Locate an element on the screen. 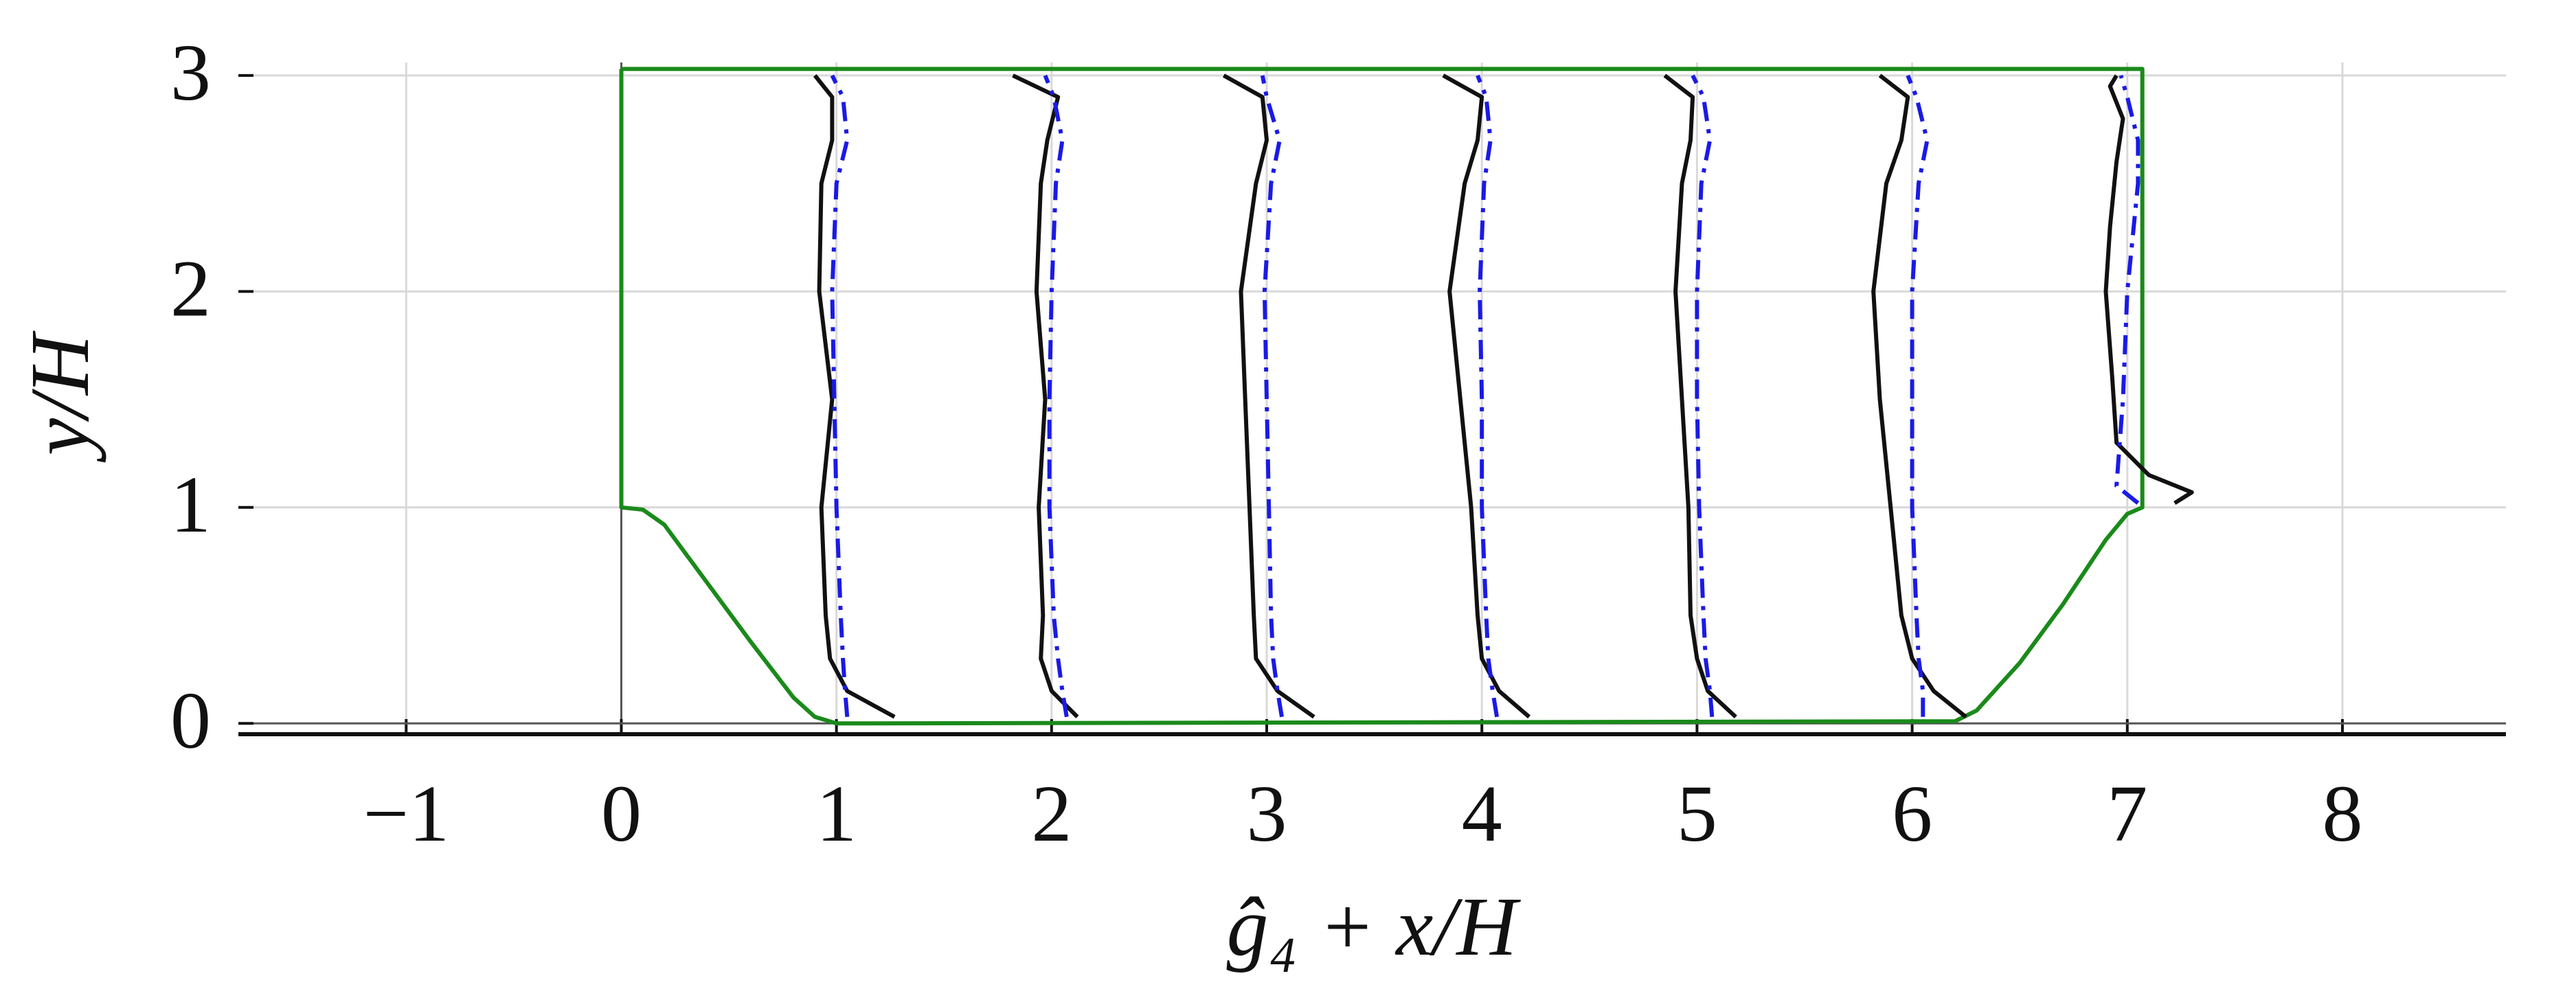 The width and height of the screenshot is (2576, 1000). x-axis-label: ĝ₄ + x/H is located at coordinates (1374, 926).